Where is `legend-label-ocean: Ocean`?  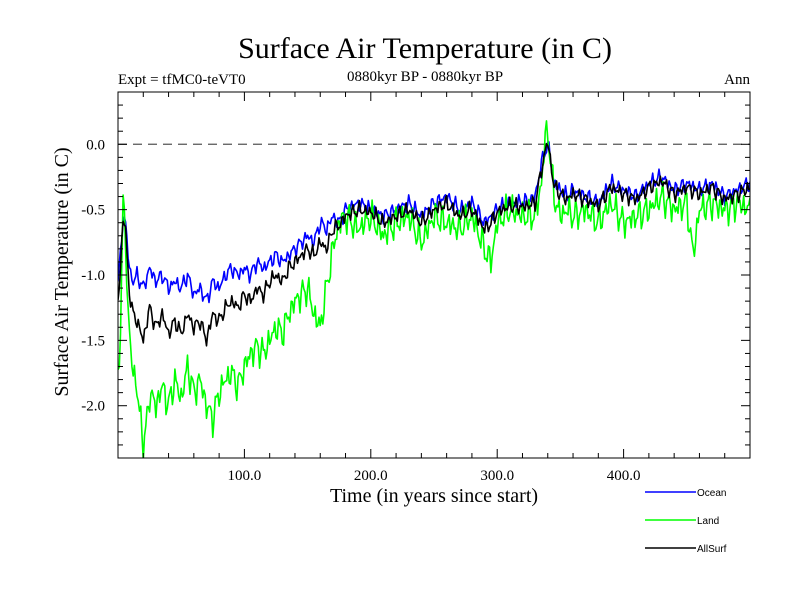
legend-label-ocean: Ocean is located at coordinates (711, 493).